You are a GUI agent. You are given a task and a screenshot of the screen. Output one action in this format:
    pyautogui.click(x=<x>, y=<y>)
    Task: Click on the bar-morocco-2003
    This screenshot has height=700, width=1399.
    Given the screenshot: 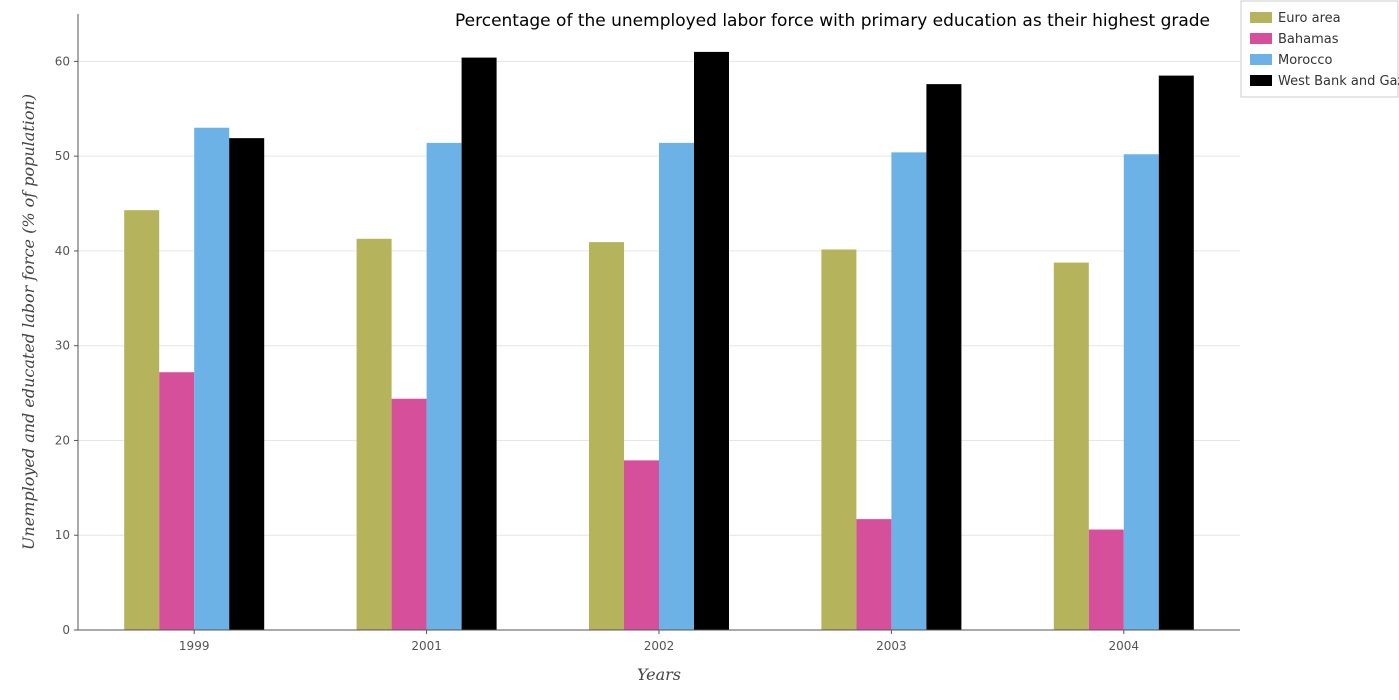 What is the action you would take?
    pyautogui.click(x=909, y=391)
    